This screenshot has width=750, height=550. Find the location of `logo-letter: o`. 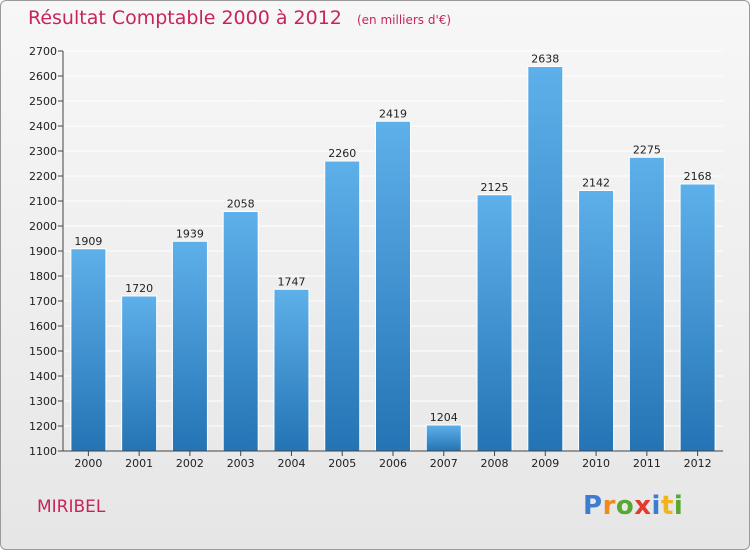

logo-letter: o is located at coordinates (625, 506).